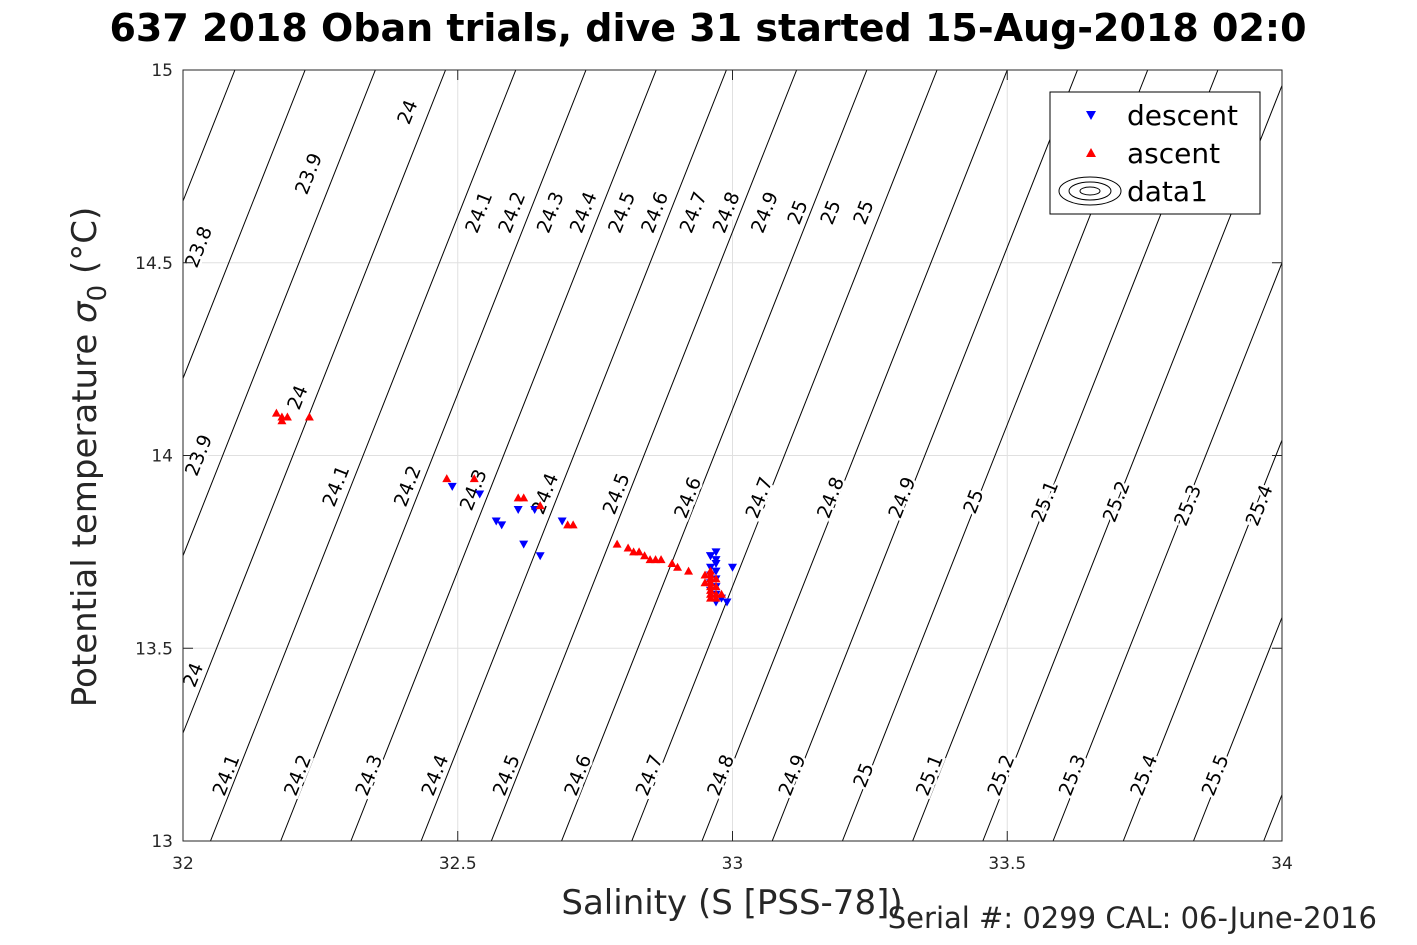  Describe the element at coordinates (183, 864) in the screenshot. I see `x-tick-label: 32` at that location.